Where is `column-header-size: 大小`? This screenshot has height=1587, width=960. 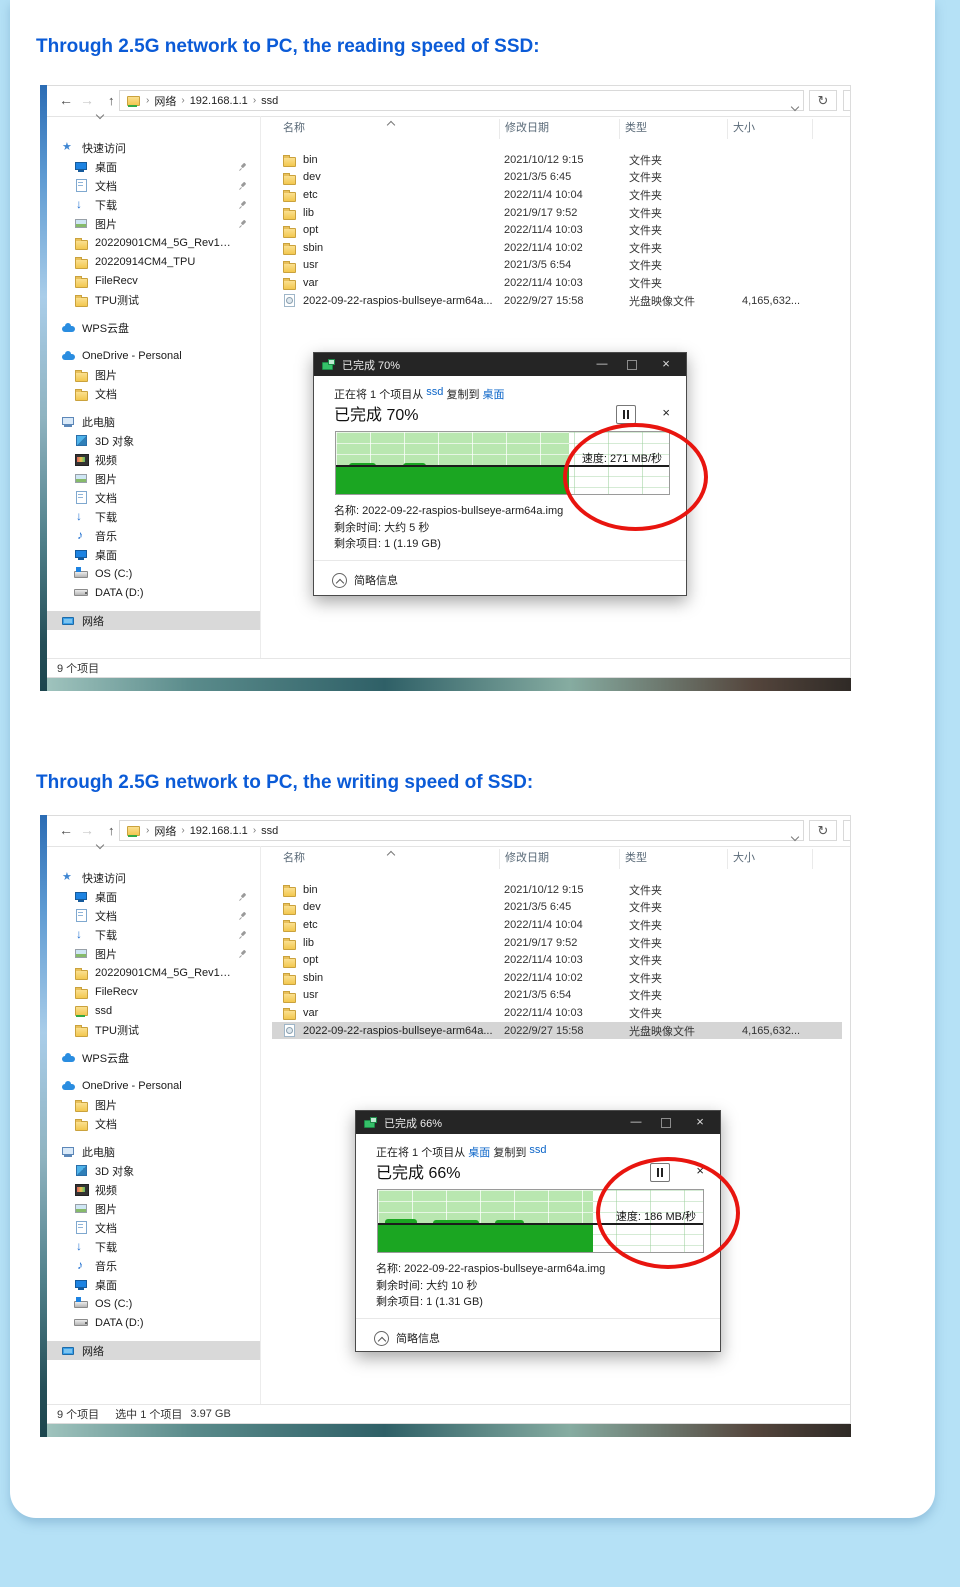 column-header-size: 大小 is located at coordinates (770, 129).